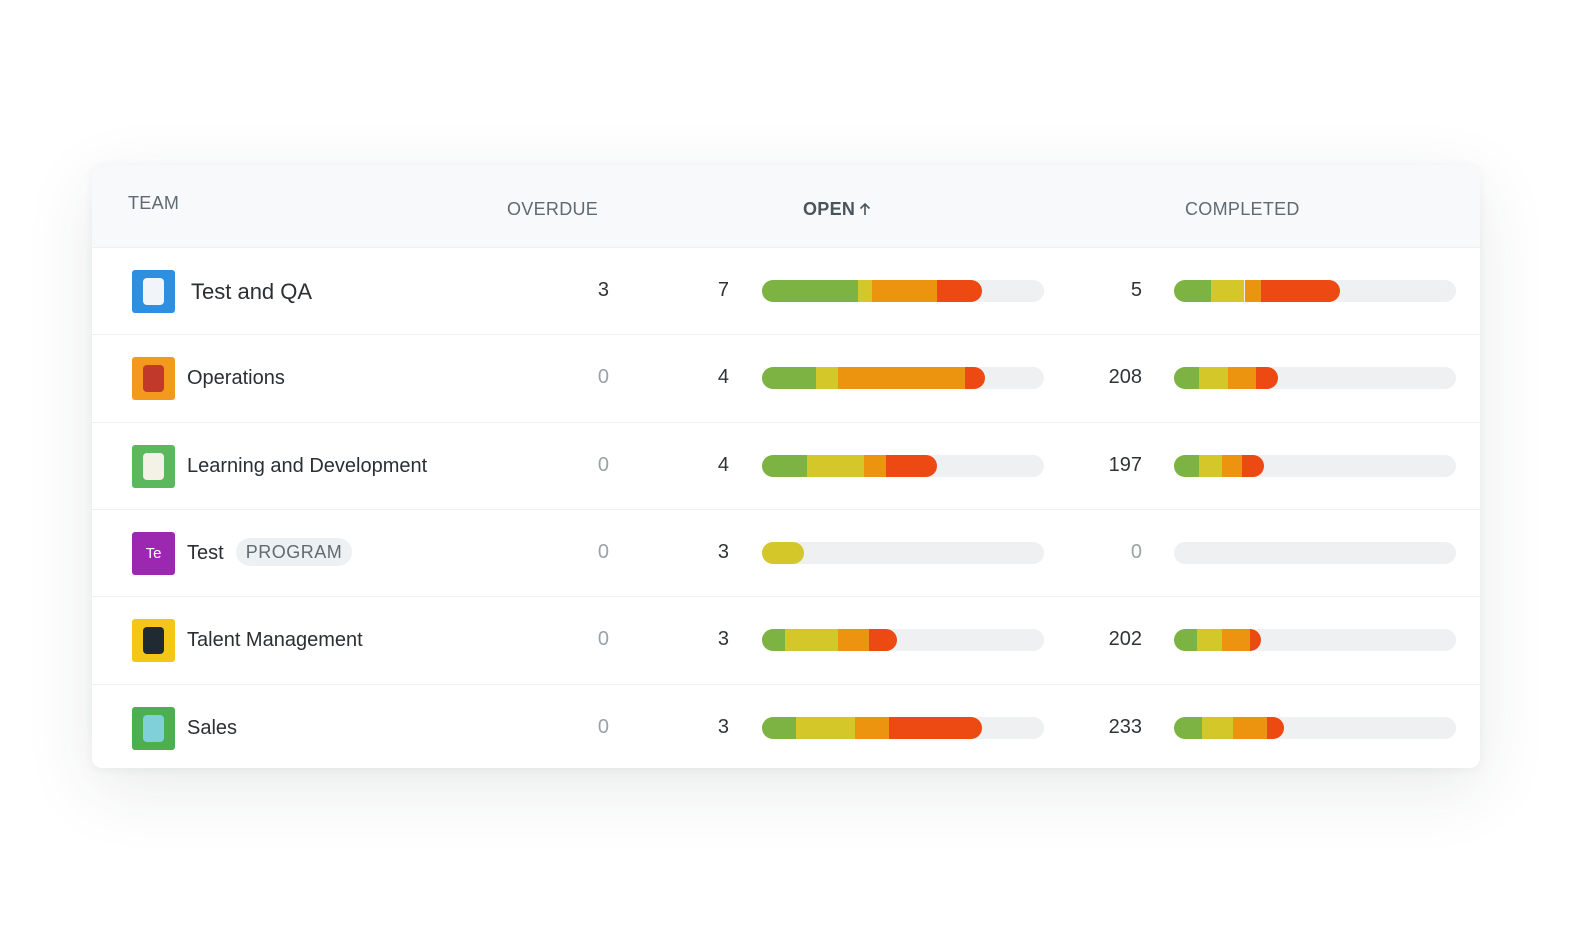  Describe the element at coordinates (154, 203) in the screenshot. I see `column-header: TEAM` at that location.